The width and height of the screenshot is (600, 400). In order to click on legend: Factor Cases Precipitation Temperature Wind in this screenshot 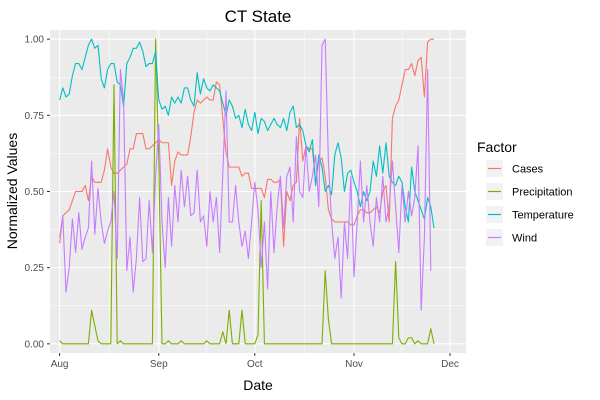, I will do `click(525, 192)`.